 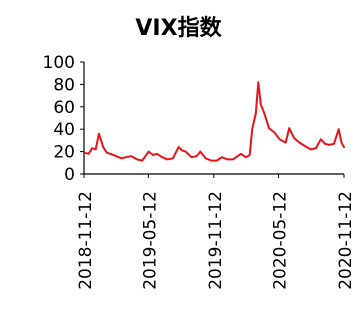 What do you see at coordinates (86, 240) in the screenshot?
I see `x-tick-label: 2018-11-12` at bounding box center [86, 240].